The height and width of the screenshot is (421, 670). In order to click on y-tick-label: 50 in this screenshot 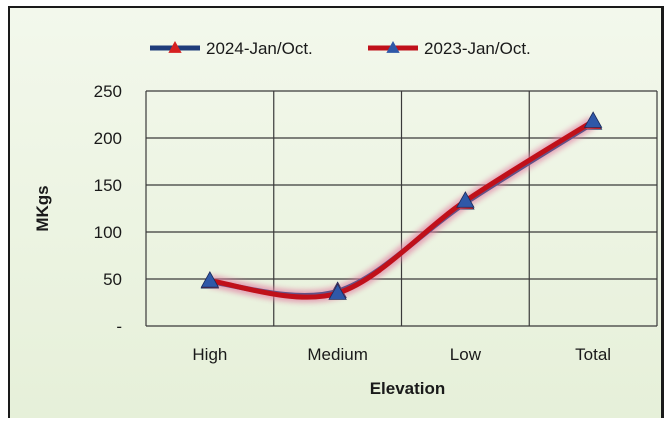, I will do `click(112, 279)`.